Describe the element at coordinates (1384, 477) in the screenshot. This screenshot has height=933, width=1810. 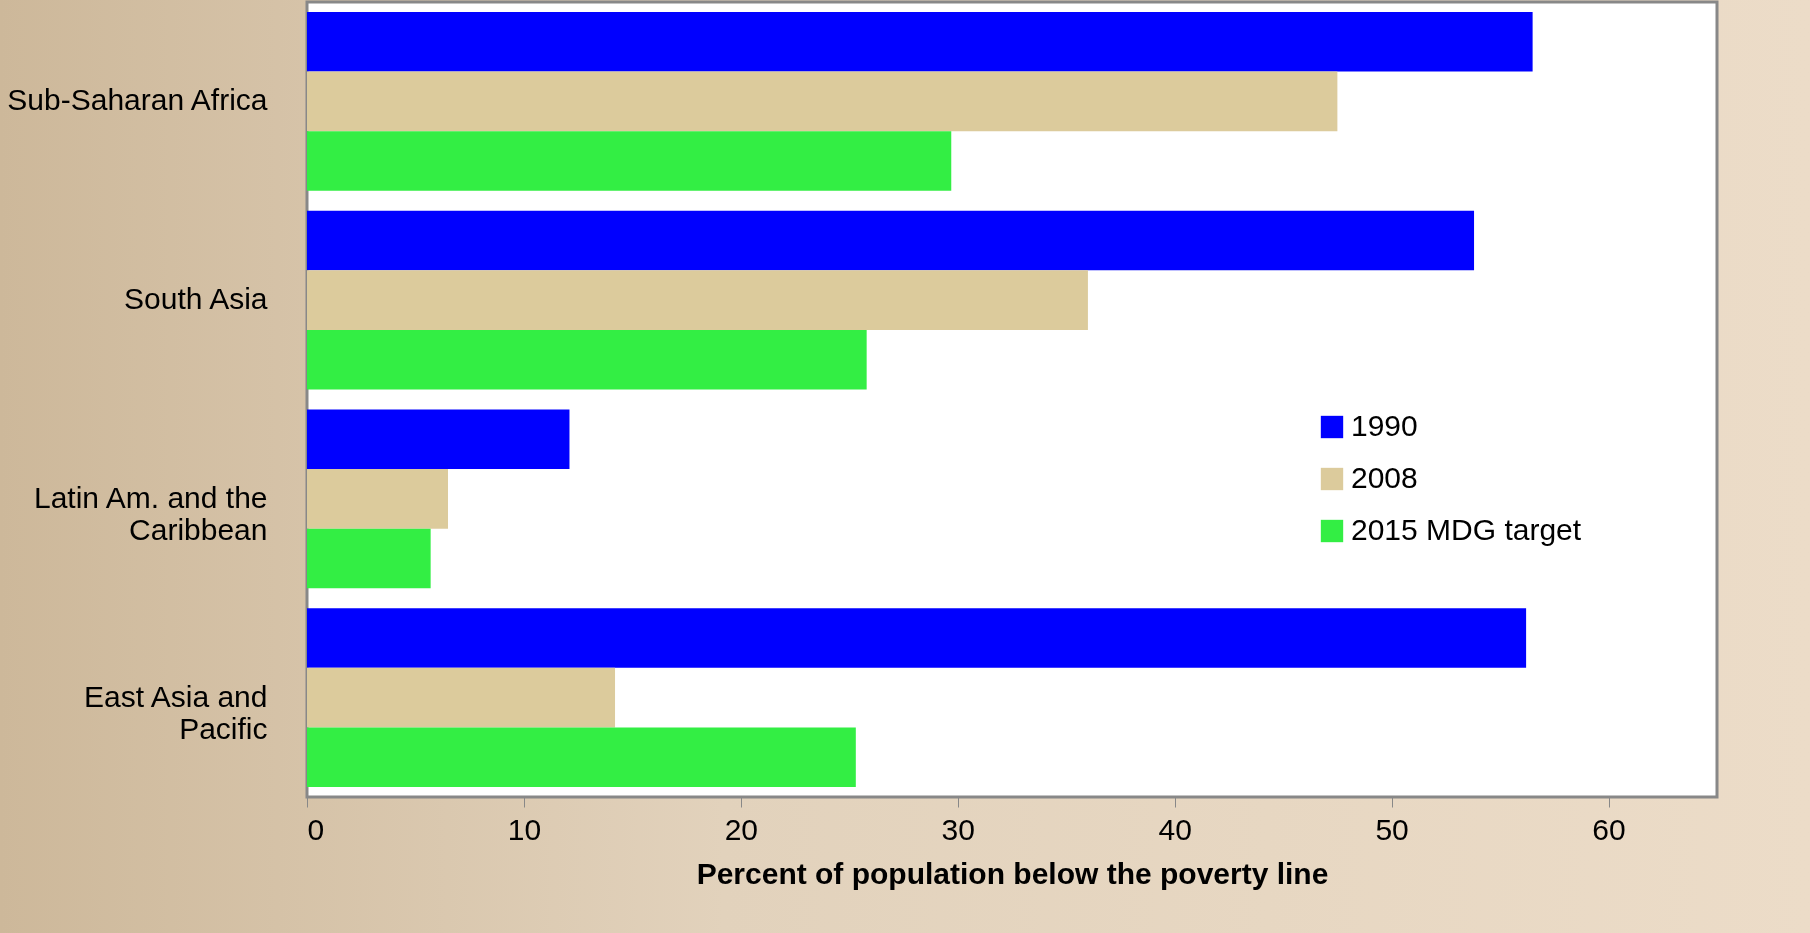
I see `legend-label: 2008` at that location.